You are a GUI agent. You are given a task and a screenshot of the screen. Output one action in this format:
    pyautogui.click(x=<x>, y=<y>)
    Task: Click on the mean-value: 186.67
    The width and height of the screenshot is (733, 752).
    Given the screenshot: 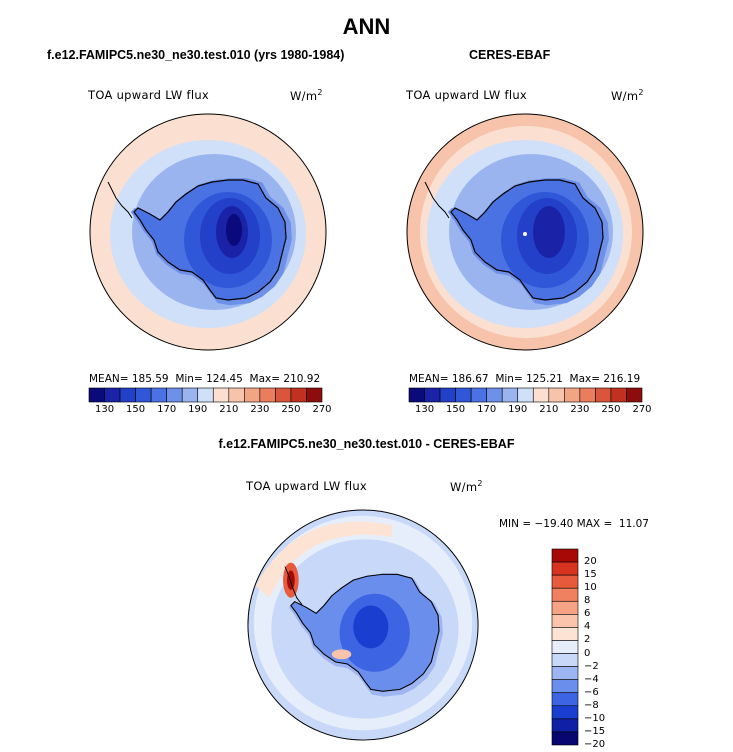 What is the action you would take?
    pyautogui.click(x=470, y=379)
    